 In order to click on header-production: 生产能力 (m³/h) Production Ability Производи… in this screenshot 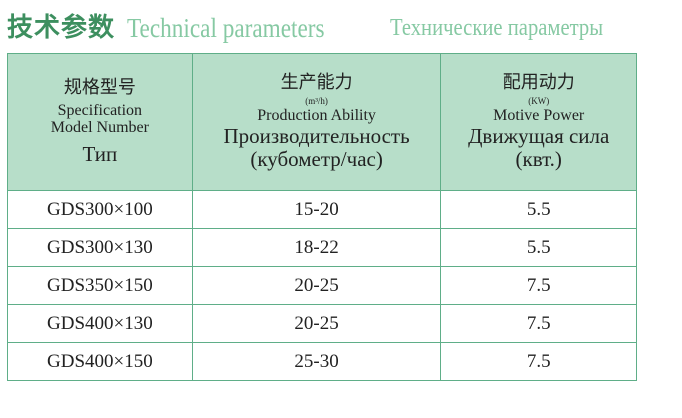, I will do `click(316, 122)`.